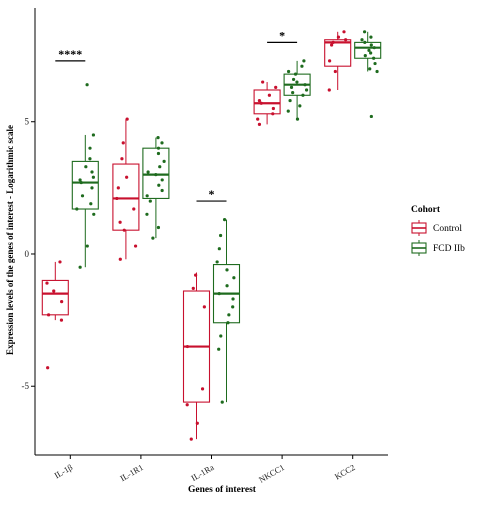 The width and height of the screenshot is (490, 505). Describe the element at coordinates (447, 229) in the screenshot. I see `legend-label: Control` at that location.